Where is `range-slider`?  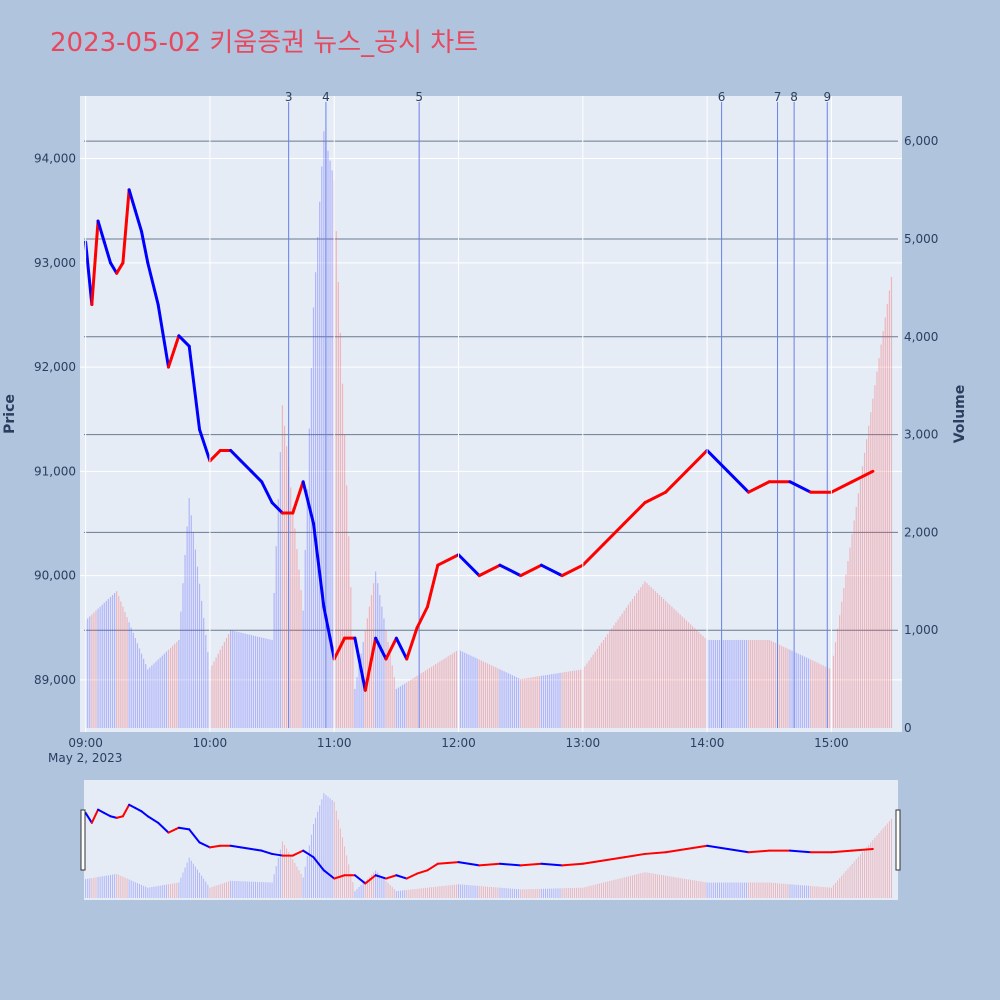 range-slider is located at coordinates (491, 840).